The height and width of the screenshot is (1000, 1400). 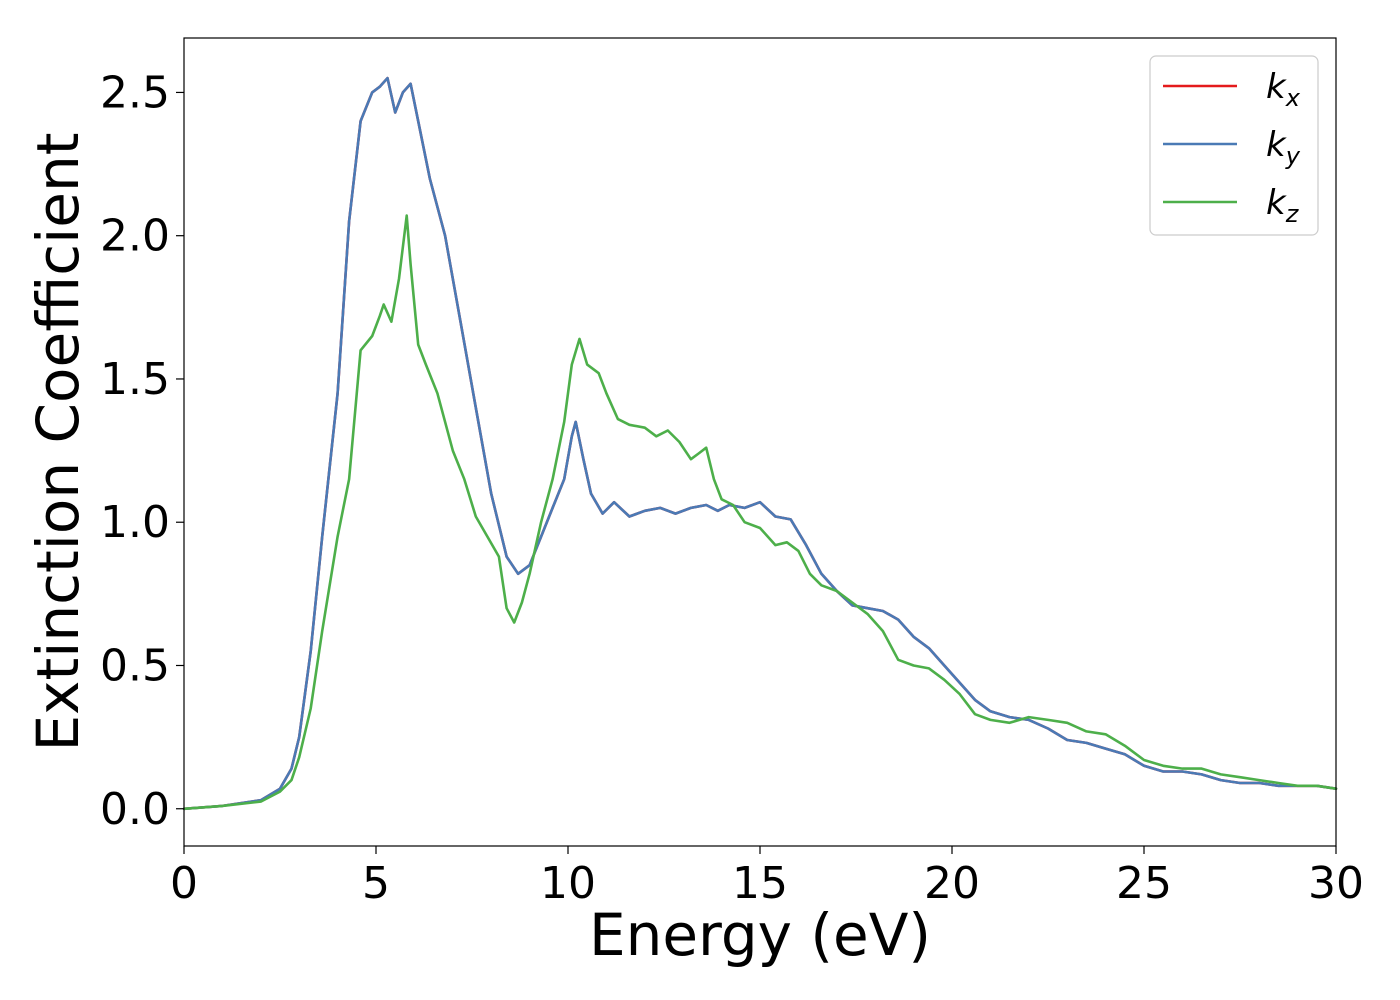 I want to click on x-axis-ticks: 0 5 10 15 20 25 30, so click(x=767, y=877).